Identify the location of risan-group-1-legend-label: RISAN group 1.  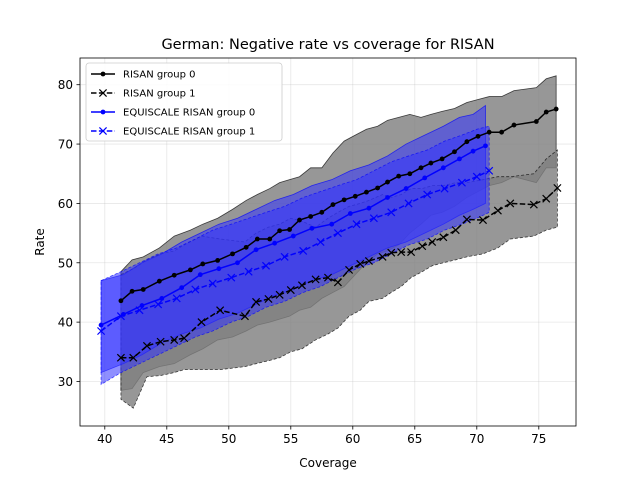
(159, 94).